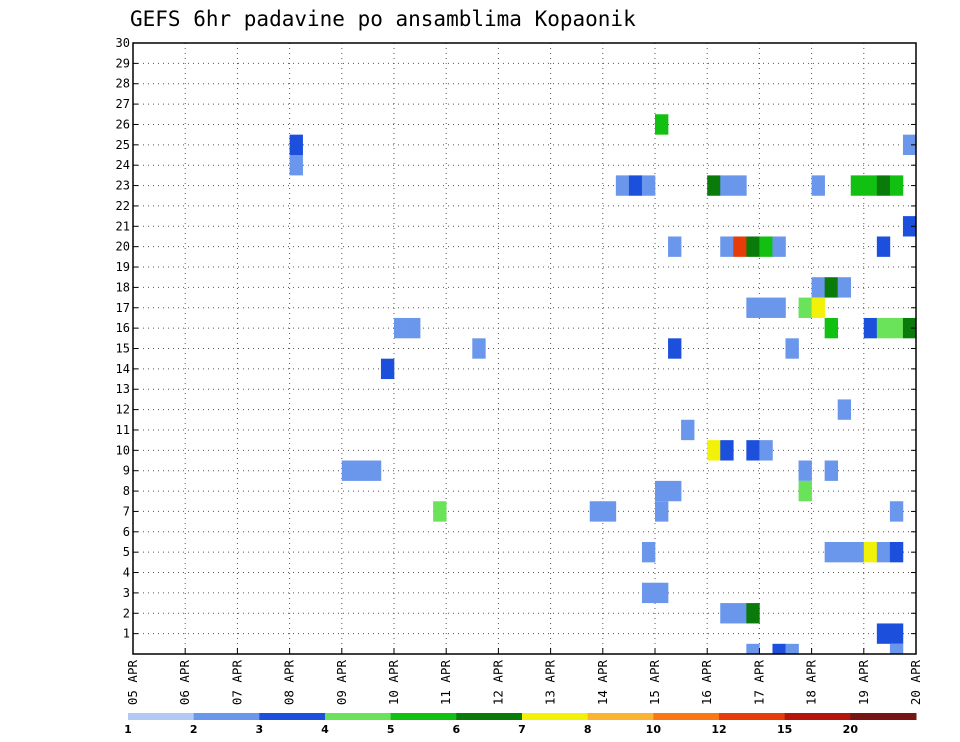 The width and height of the screenshot is (960, 742). I want to click on y-tick-label: 14, so click(123, 369).